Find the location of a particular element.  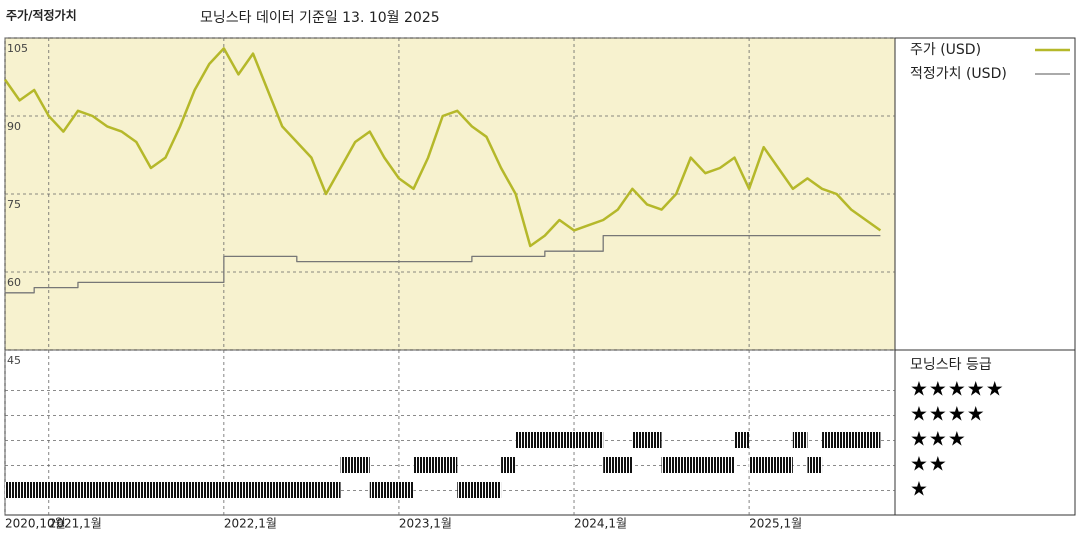

series-line is located at coordinates (443, 264).